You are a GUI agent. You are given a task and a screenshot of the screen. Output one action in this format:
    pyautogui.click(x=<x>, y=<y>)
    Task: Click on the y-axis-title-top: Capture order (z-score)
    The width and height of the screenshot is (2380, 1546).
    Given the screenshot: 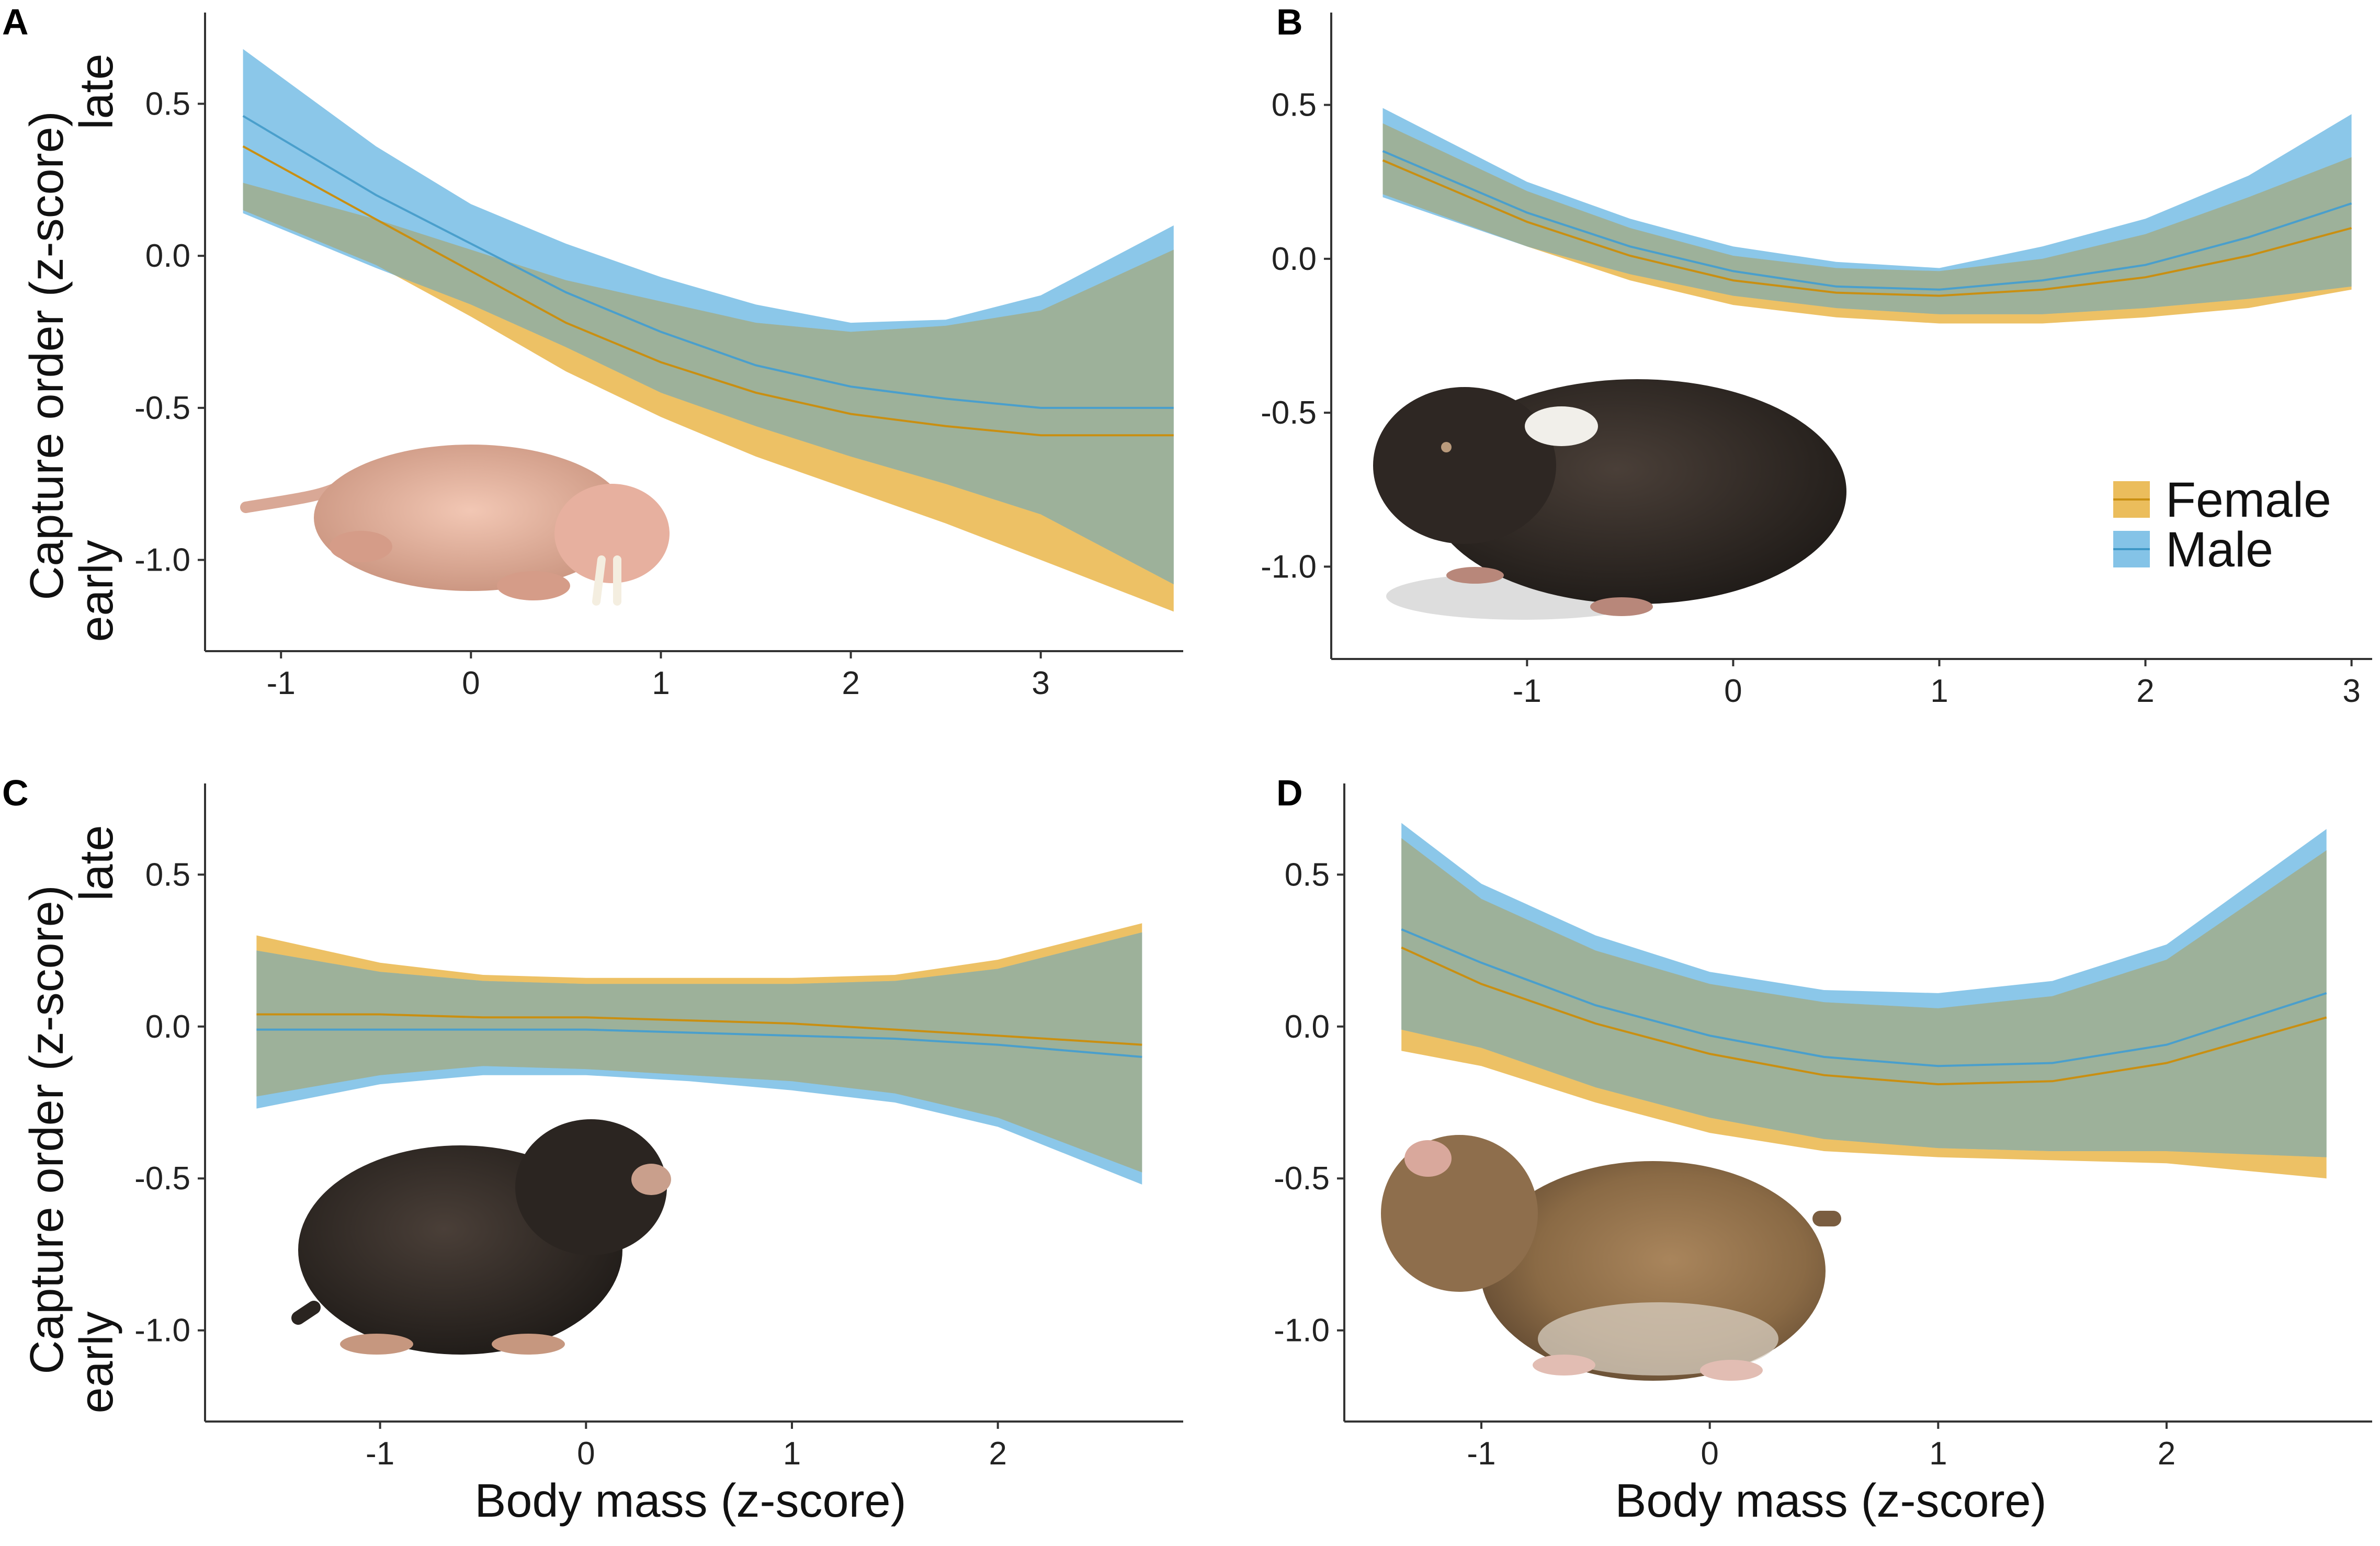 What is the action you would take?
    pyautogui.click(x=47, y=355)
    